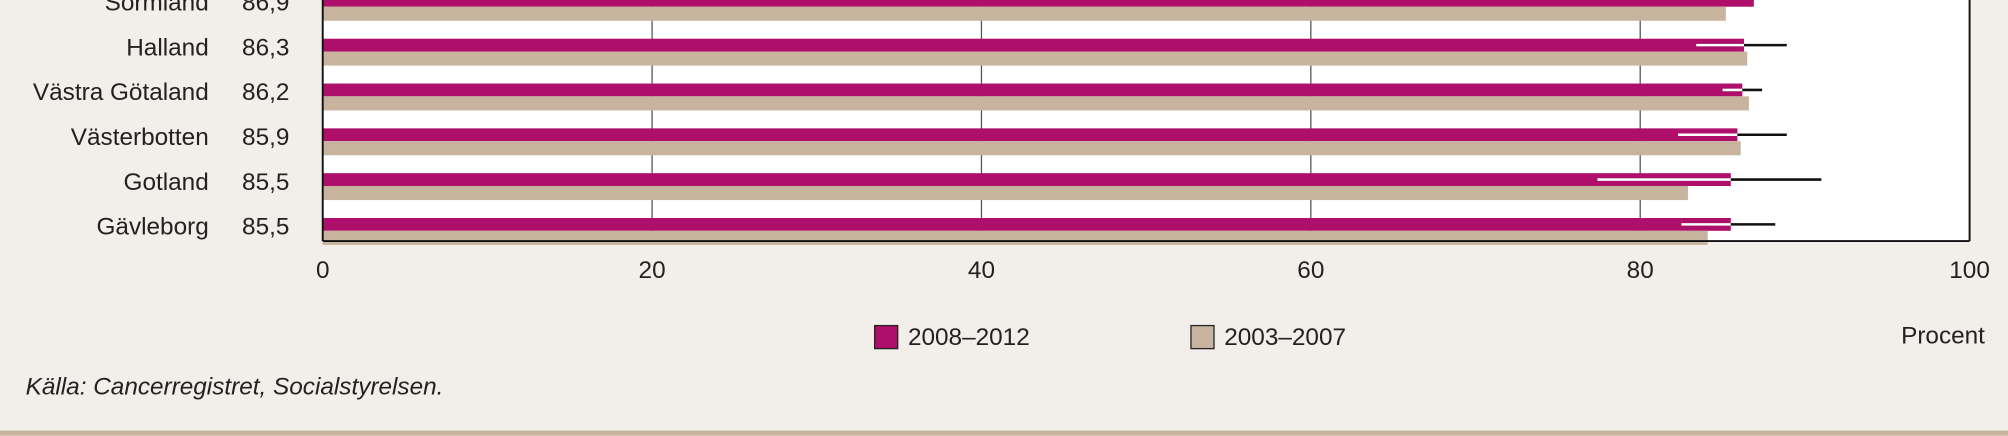 This screenshot has width=2008, height=436. I want to click on x-axis-label: Procent, so click(1943, 336).